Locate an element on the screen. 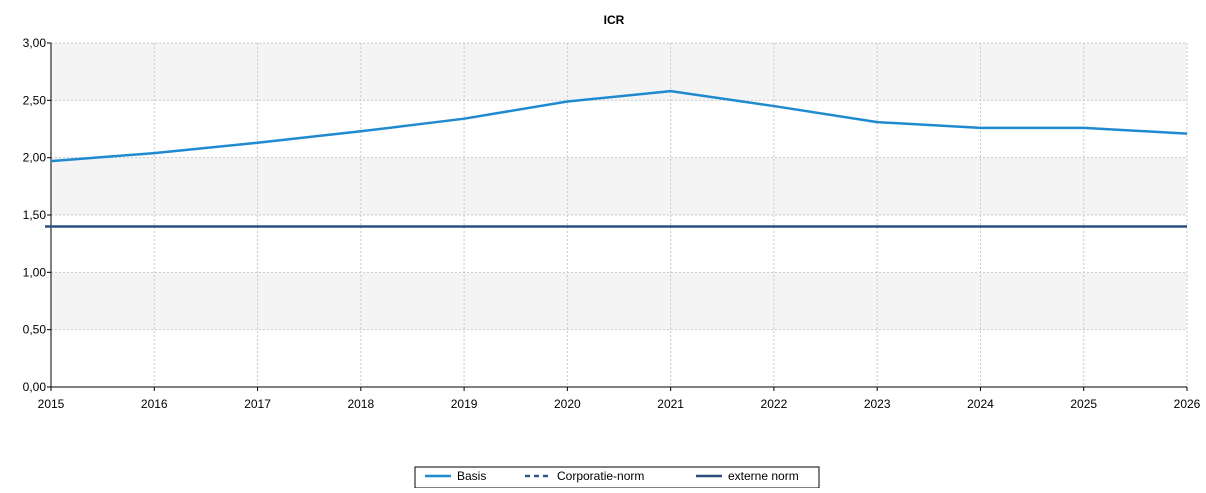 The image size is (1206, 493). y-axis-tick-labels: 0,00 0,50 1,00 1,50 2,00 2,50 3,00 is located at coordinates (35, 215).